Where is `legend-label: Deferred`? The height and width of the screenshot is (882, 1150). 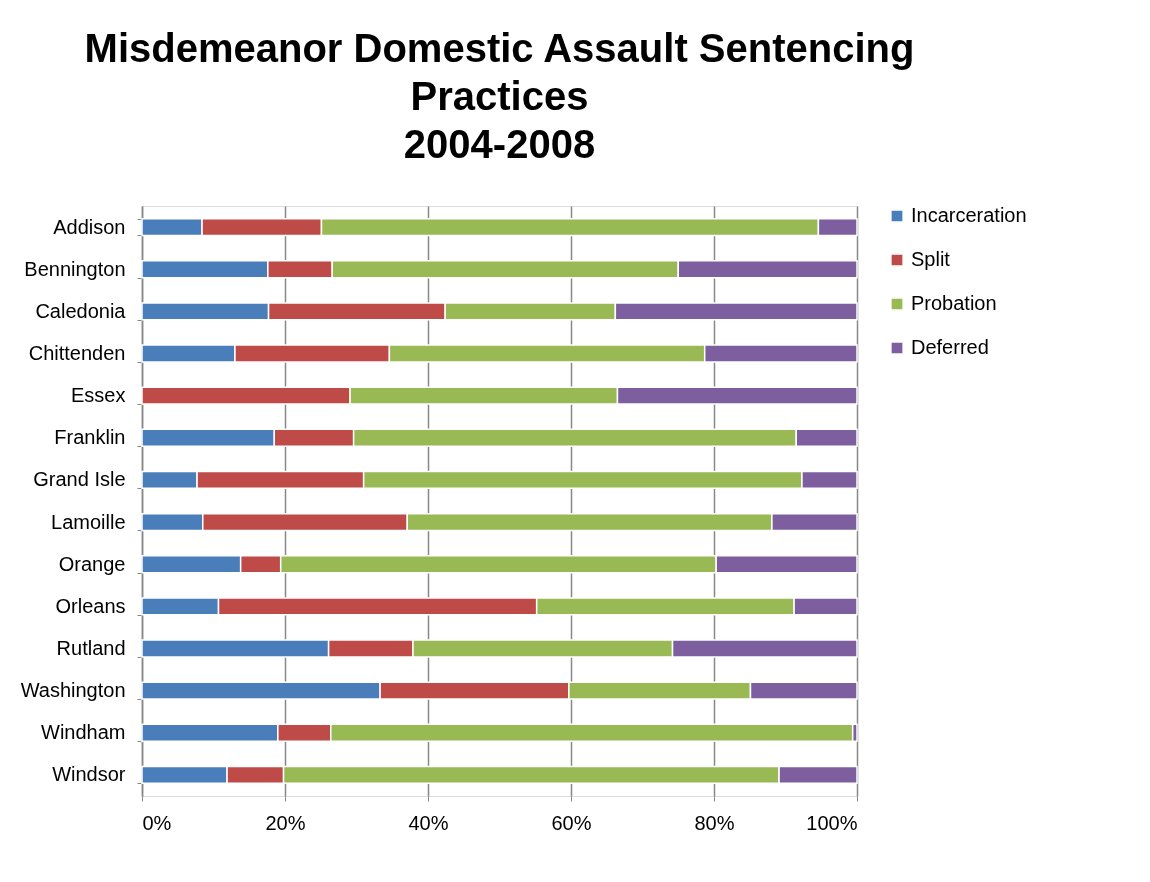 legend-label: Deferred is located at coordinates (950, 347).